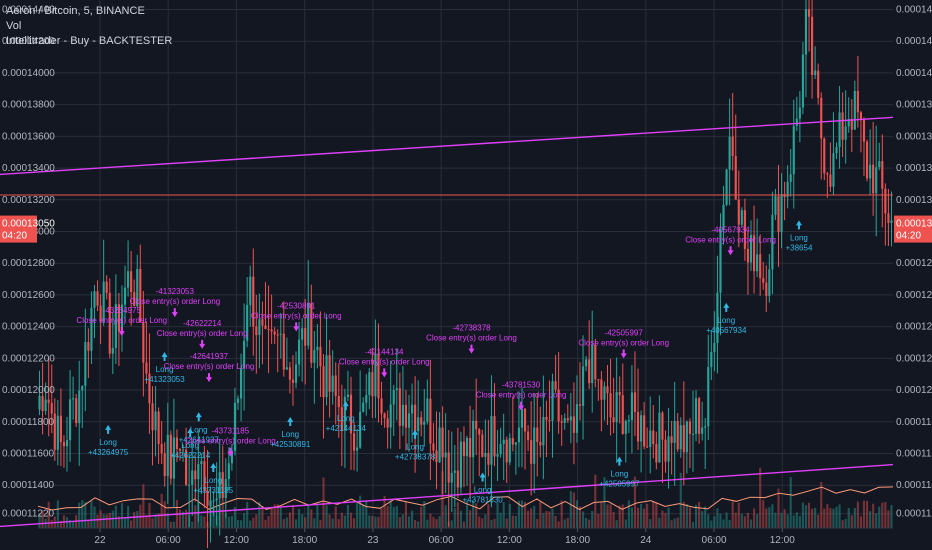 The height and width of the screenshot is (550, 932). I want to click on close-arrow-icon, so click(623, 354).